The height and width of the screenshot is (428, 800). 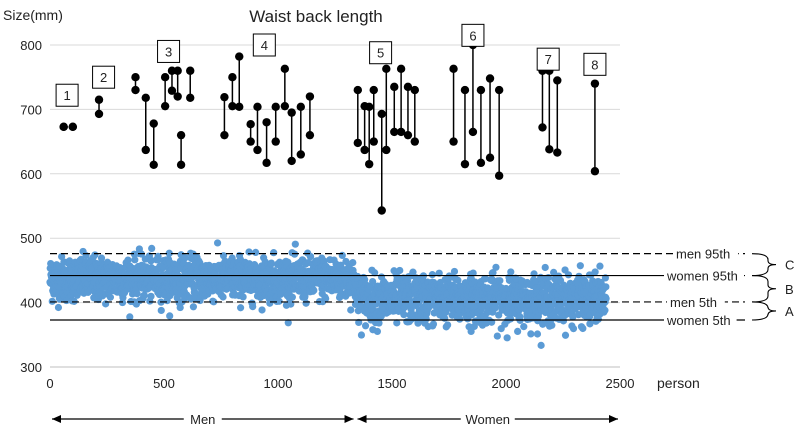 What do you see at coordinates (31, 367) in the screenshot?
I see `y-tick-label: 300` at bounding box center [31, 367].